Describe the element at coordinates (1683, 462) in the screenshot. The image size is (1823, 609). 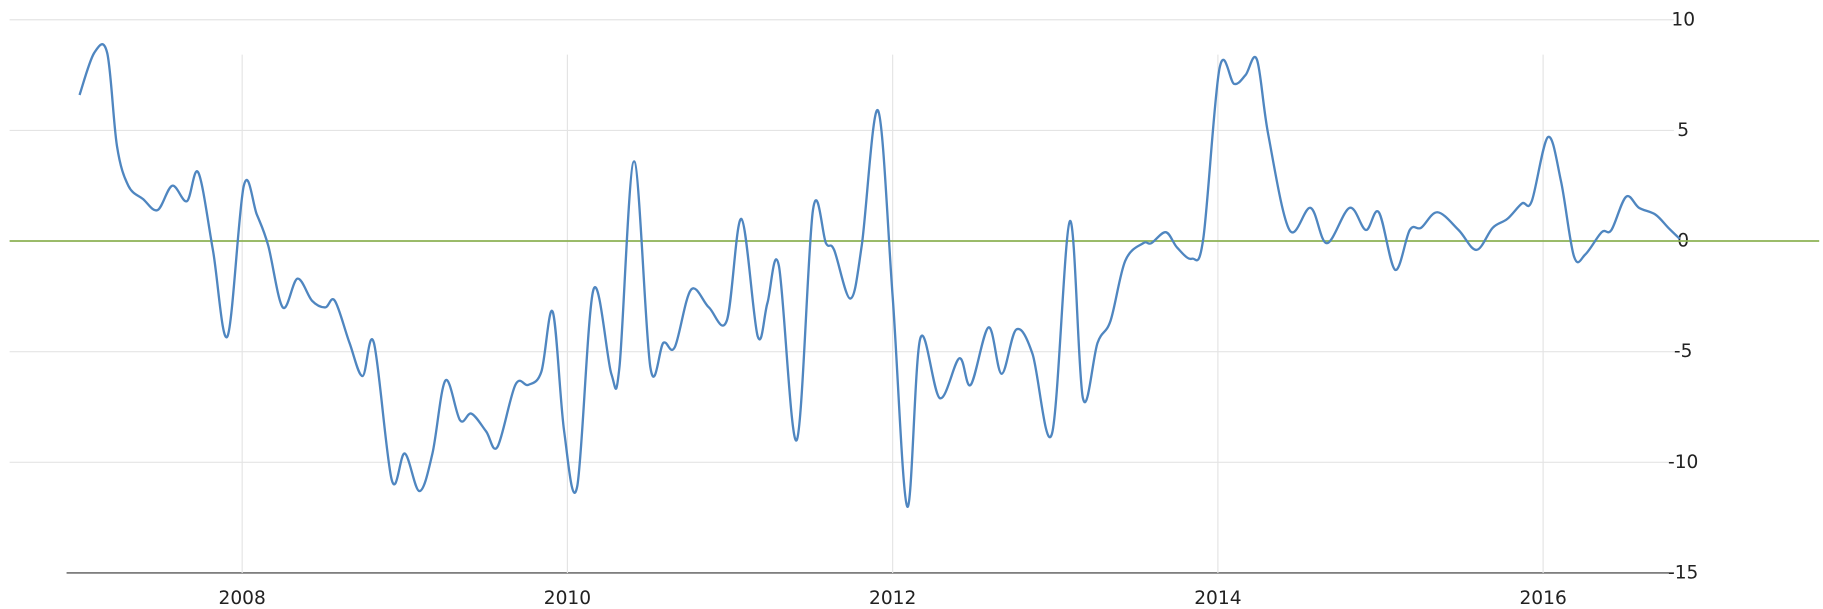
I see `y-tick-label: -10` at that location.